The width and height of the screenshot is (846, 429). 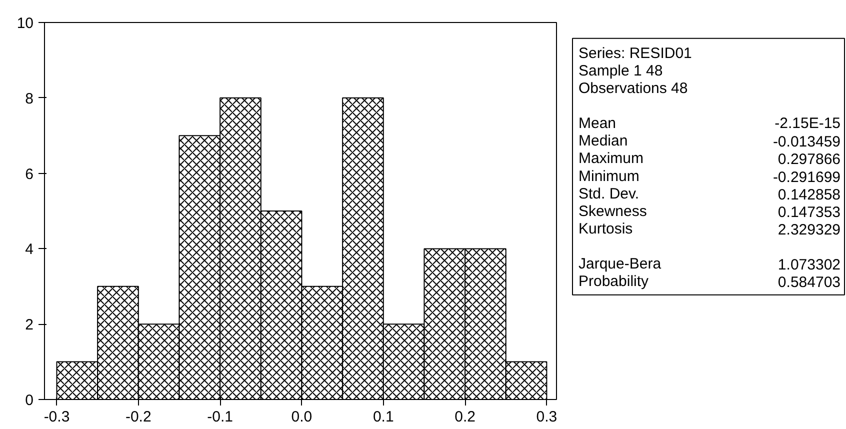 What do you see at coordinates (29, 249) in the screenshot?
I see `y-tick-label: 4` at bounding box center [29, 249].